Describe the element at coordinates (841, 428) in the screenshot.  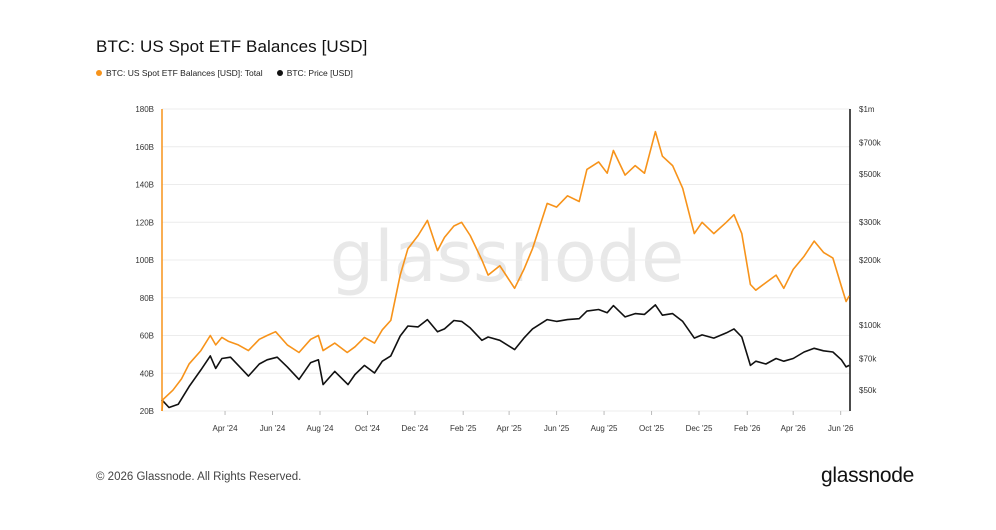
I see `x-tick-label: Jun '26` at that location.